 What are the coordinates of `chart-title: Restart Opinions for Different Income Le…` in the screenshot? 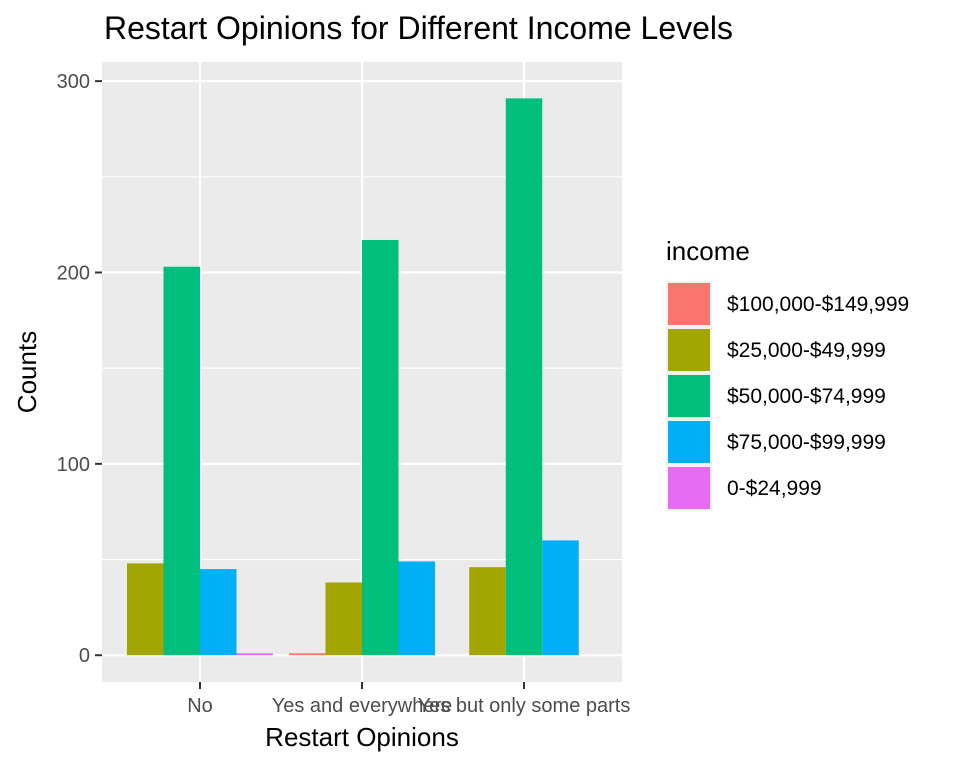 It's located at (419, 28).